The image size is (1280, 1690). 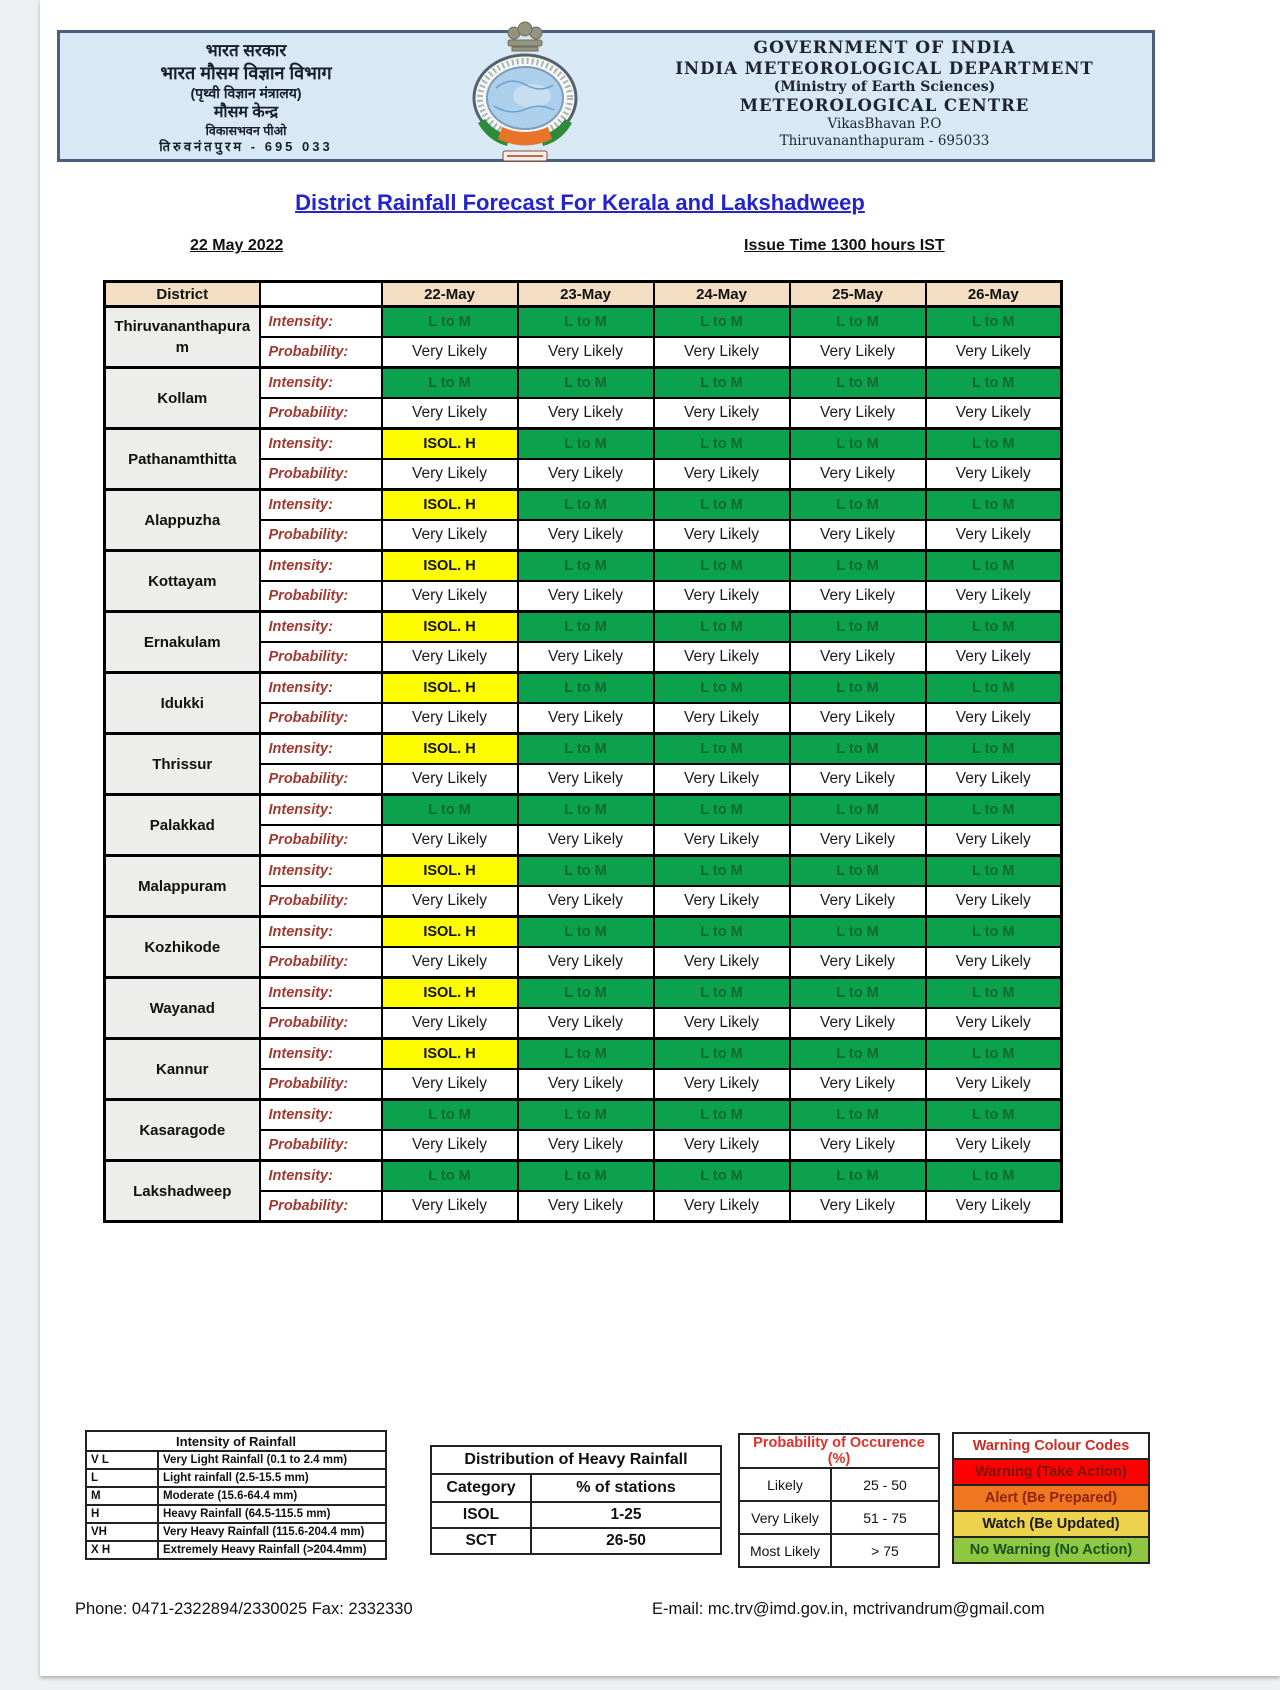 I want to click on issue-date: 22 May 2022, so click(x=237, y=245).